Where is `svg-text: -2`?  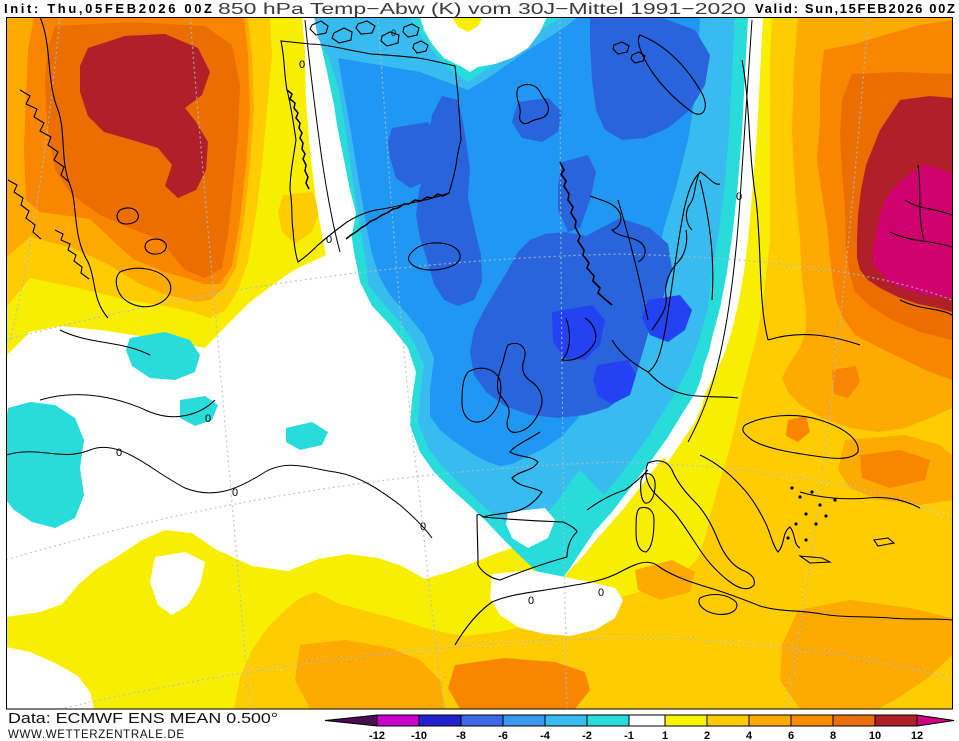
svg-text: -2 is located at coordinates (587, 735).